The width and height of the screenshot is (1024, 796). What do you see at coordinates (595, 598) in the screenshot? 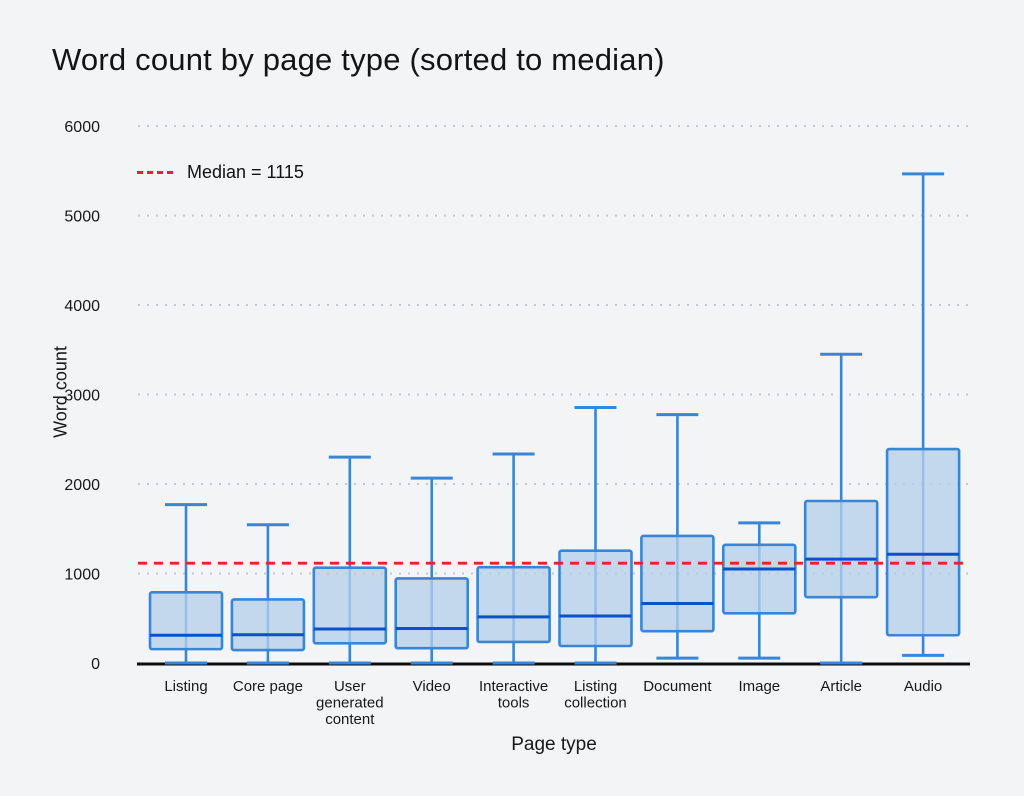
I see `box-listing-collection` at bounding box center [595, 598].